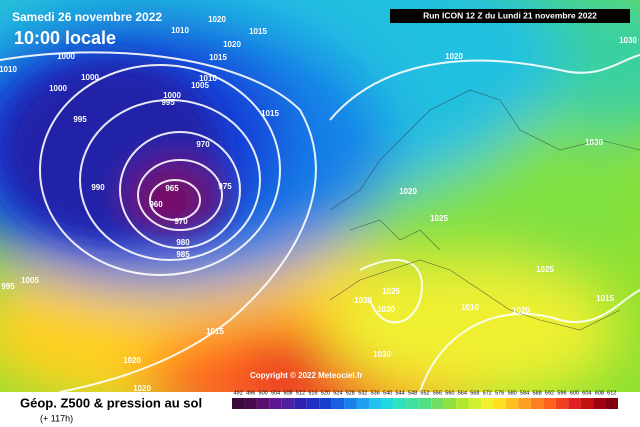 This screenshot has width=640, height=427. I want to click on footer-title: Géop. Z500 & pression au sol, so click(111, 402).